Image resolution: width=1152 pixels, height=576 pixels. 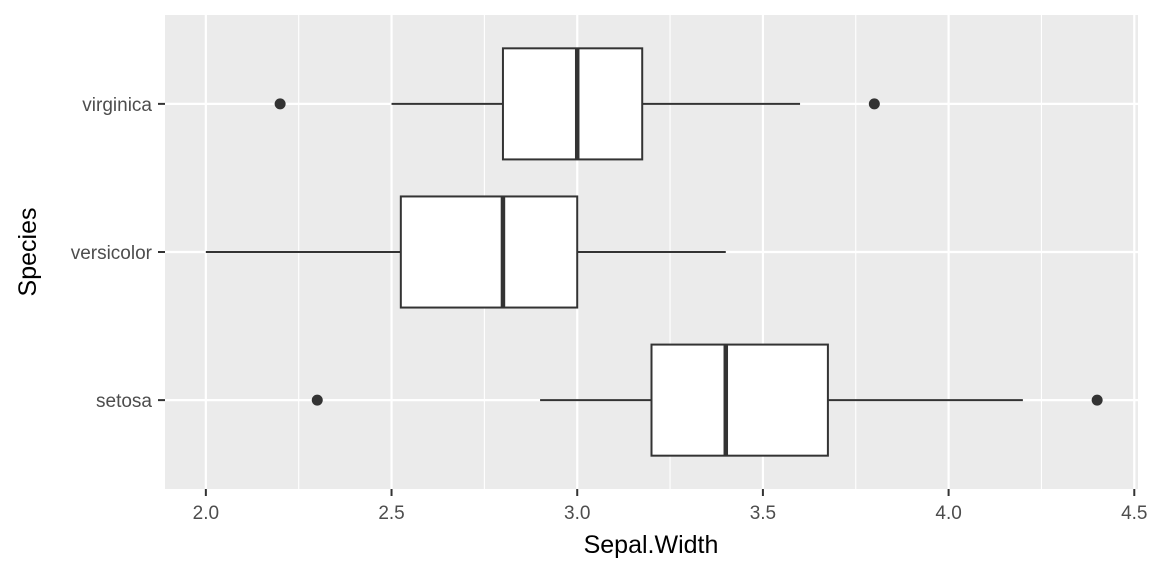 I want to click on x-tick-label: 3.0, so click(x=577, y=513).